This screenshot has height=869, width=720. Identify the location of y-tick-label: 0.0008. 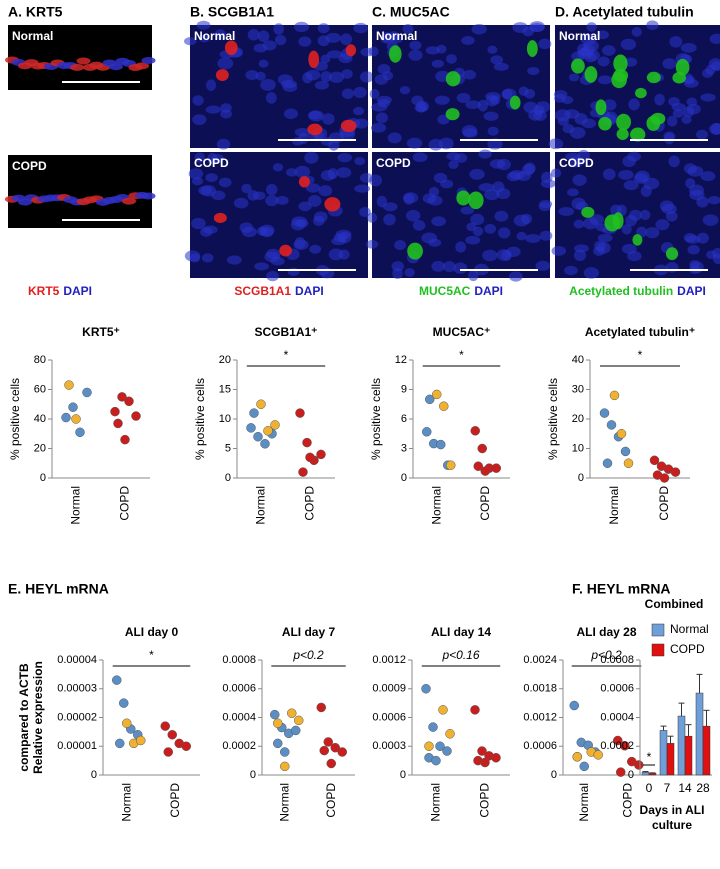
(617, 660).